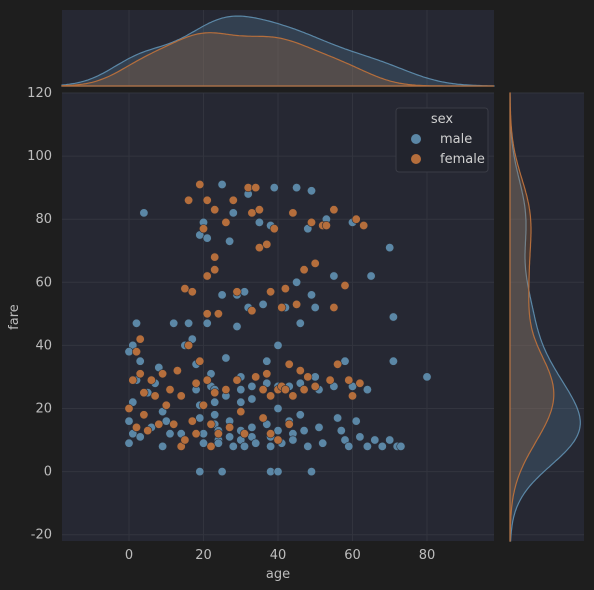 The height and width of the screenshot is (590, 594). Describe the element at coordinates (43, 219) in the screenshot. I see `y-tick-label: 80` at that location.